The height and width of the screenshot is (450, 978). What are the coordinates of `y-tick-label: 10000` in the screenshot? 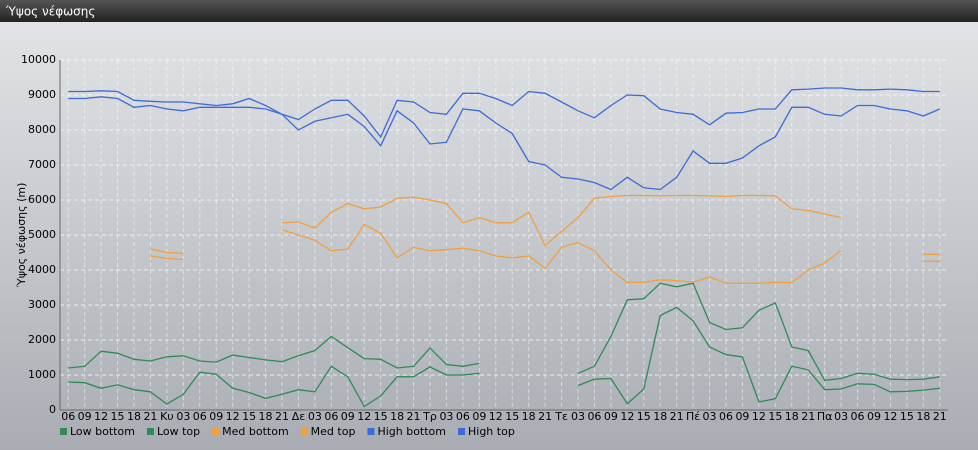 It's located at (38, 59).